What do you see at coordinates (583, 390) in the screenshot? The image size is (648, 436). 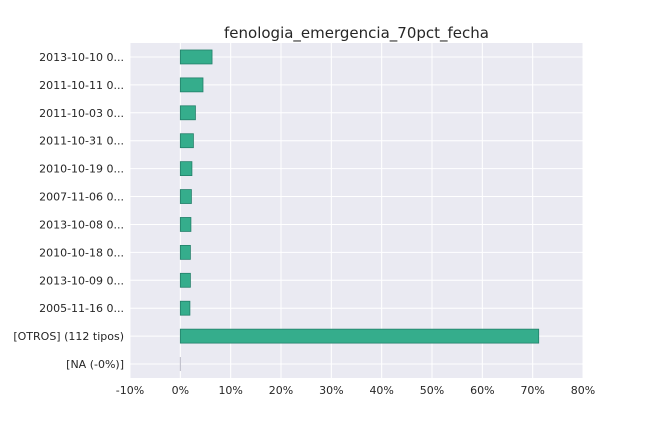 I see `x-tick-label: 80%` at bounding box center [583, 390].